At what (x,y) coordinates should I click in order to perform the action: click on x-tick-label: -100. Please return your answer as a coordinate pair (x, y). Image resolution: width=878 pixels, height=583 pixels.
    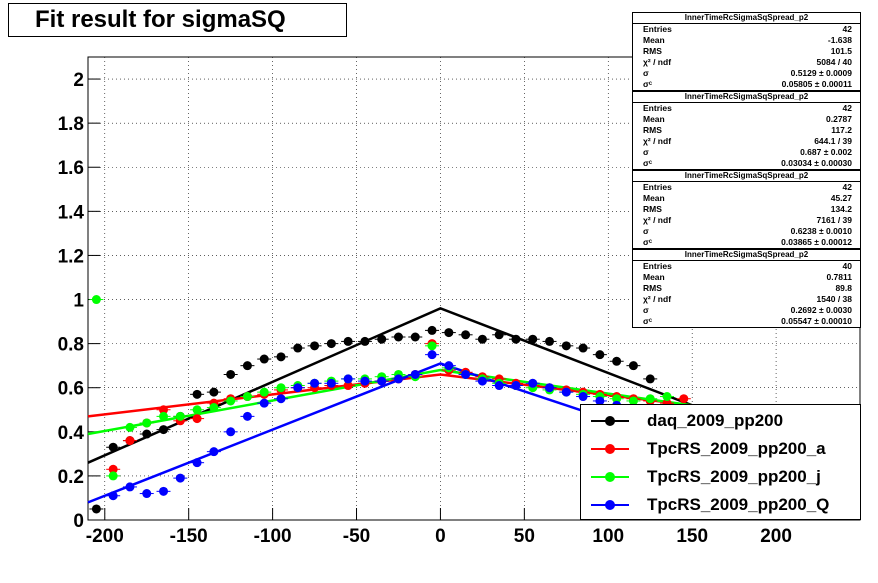
    Looking at the image, I should click on (273, 536).